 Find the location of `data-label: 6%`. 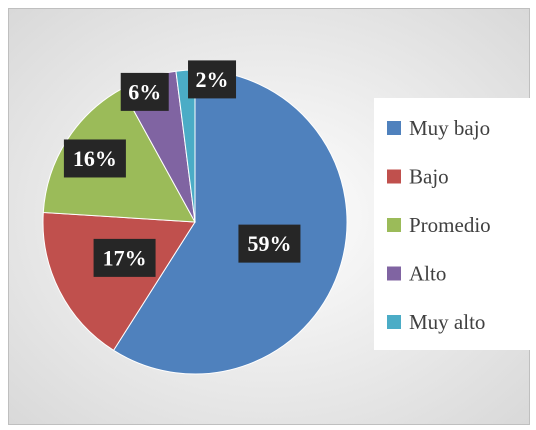

data-label: 6% is located at coordinates (144, 91).